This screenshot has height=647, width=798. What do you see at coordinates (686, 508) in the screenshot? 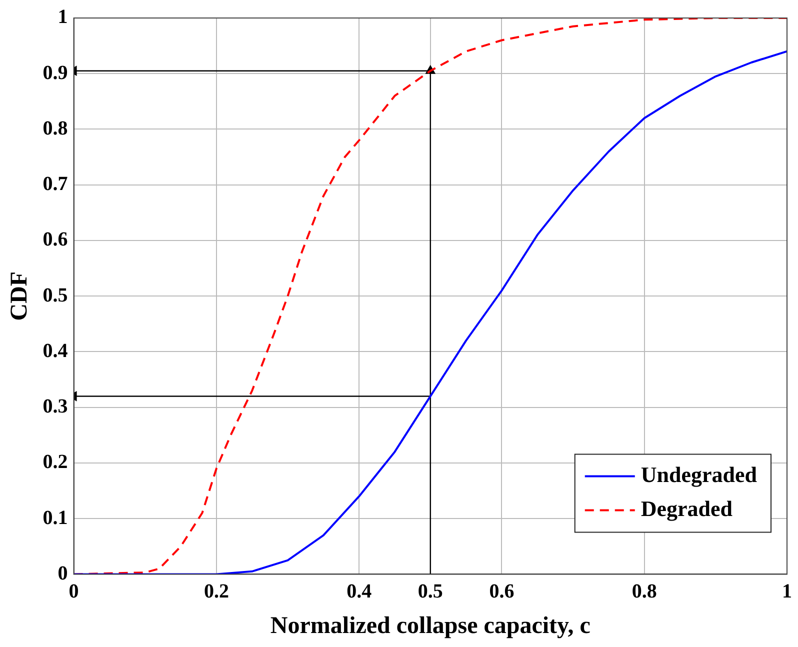
I see `legend-label: Degraded` at bounding box center [686, 508].